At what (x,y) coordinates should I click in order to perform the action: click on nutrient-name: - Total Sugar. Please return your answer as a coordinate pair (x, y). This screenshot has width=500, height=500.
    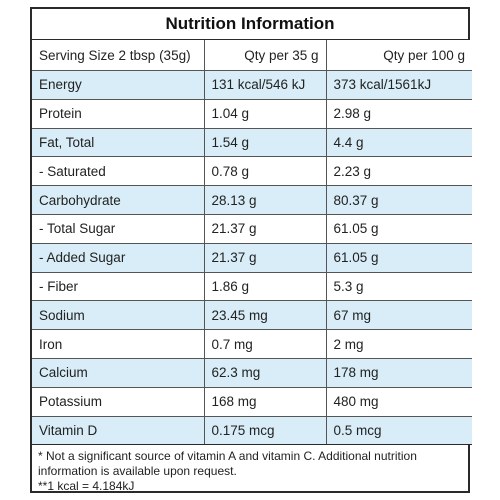
    Looking at the image, I should click on (118, 229).